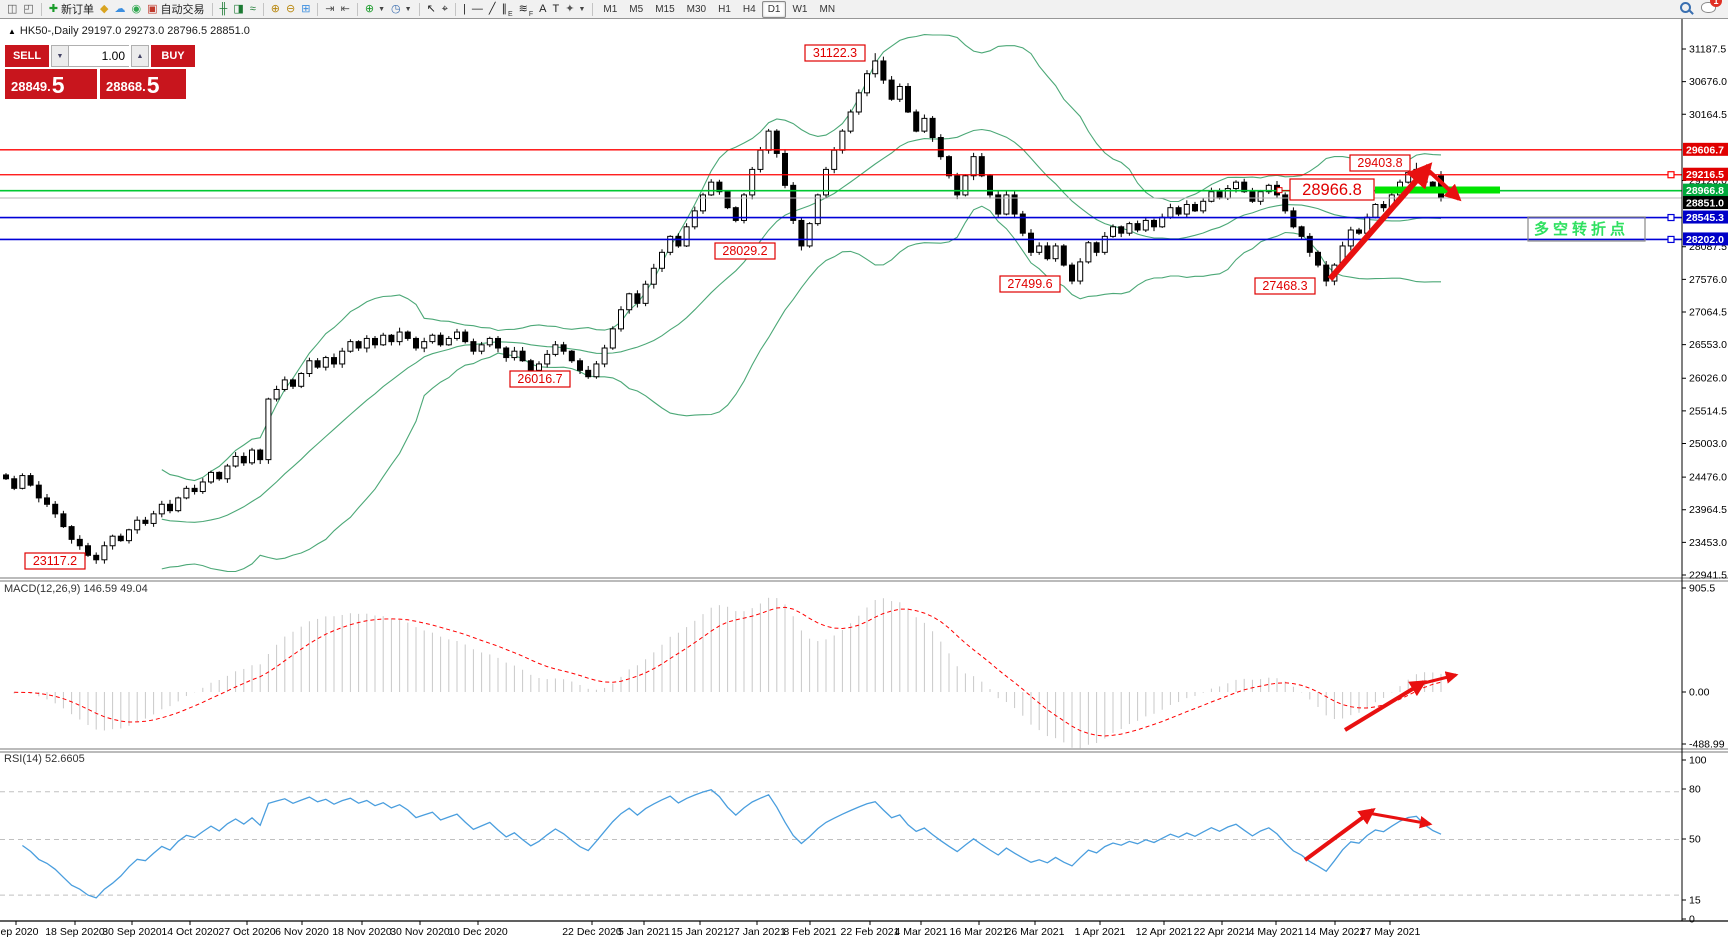 This screenshot has width=1728, height=945. Describe the element at coordinates (1705, 218) in the screenshot. I see `price-tag-label: 28545.3` at that location.